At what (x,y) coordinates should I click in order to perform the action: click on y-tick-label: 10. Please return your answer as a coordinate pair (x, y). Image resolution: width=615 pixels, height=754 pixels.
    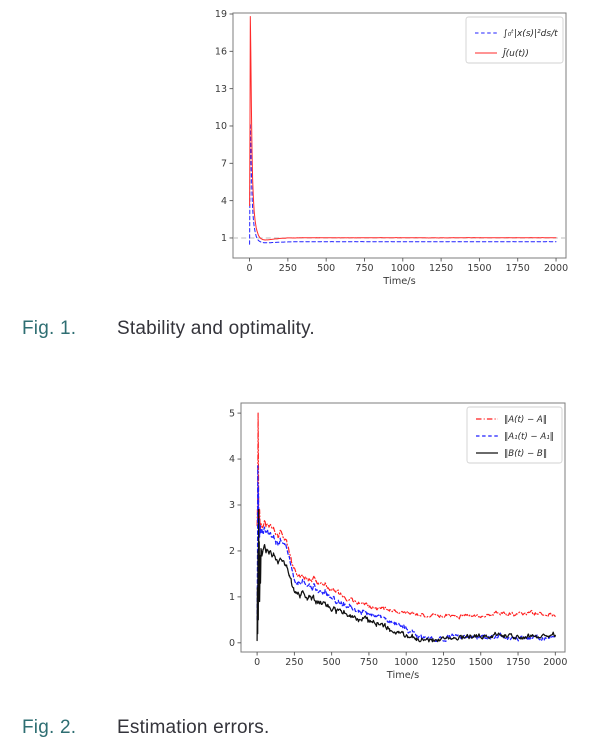
    Looking at the image, I should click on (221, 126).